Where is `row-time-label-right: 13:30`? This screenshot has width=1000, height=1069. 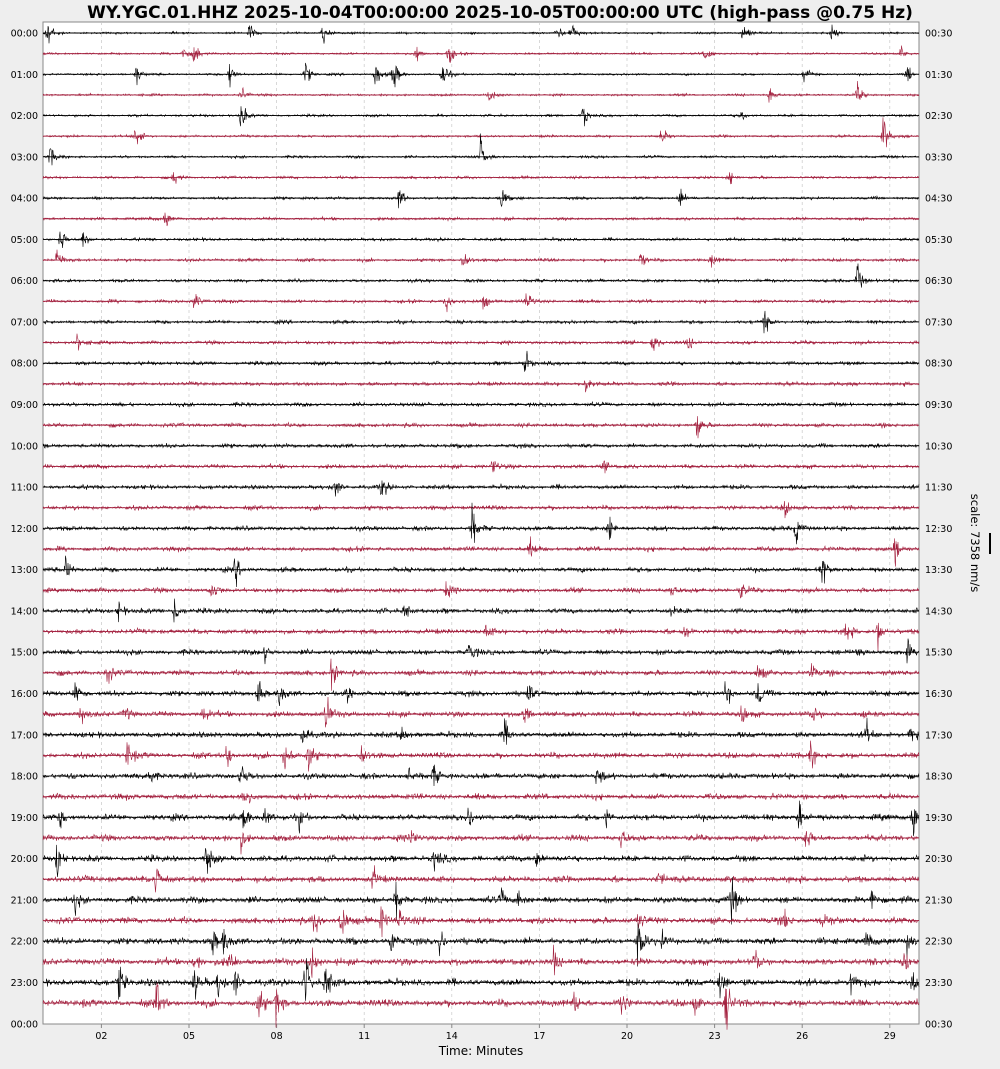
row-time-label-right: 13:30 is located at coordinates (938, 570).